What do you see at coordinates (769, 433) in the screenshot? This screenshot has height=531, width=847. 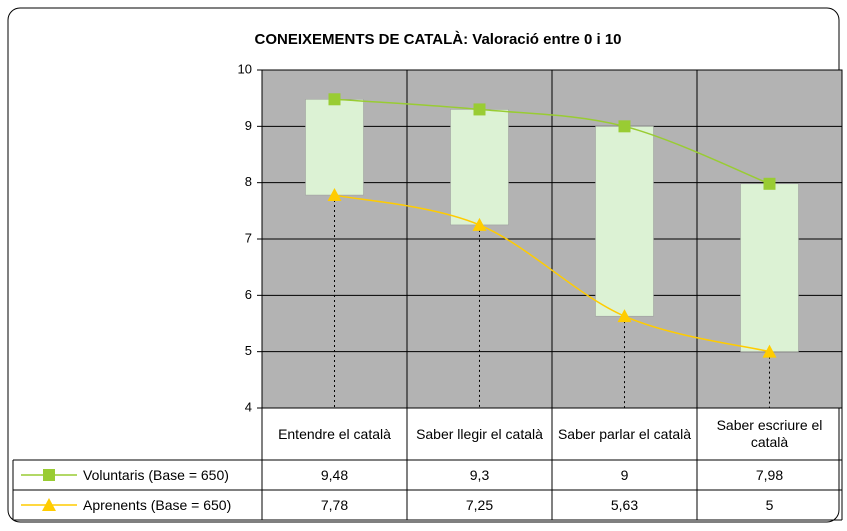 I see `x-tick-label: Saber escriure el català` at bounding box center [769, 433].